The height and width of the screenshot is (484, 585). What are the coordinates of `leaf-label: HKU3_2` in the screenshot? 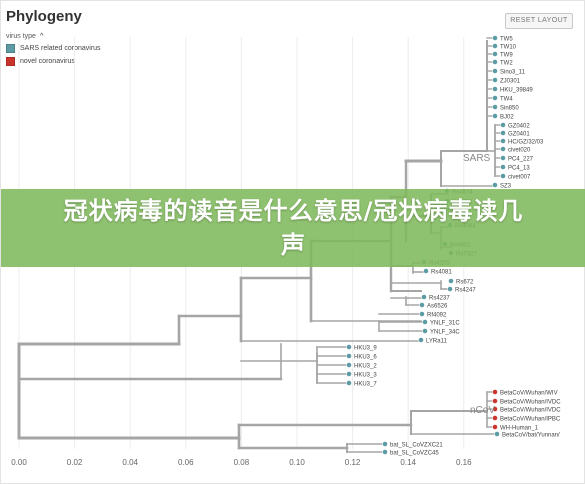 It's located at (365, 367).